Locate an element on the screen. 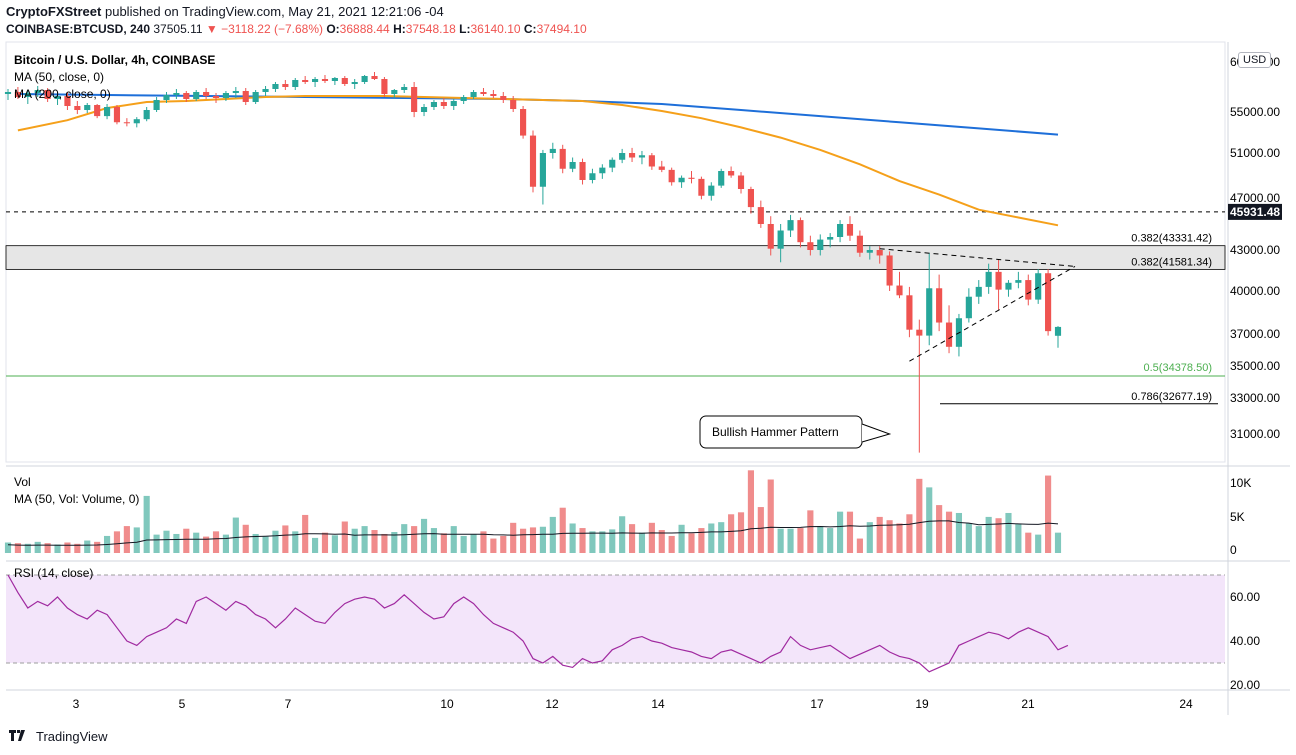 The width and height of the screenshot is (1296, 755). x-tick-label: 12 is located at coordinates (552, 704).